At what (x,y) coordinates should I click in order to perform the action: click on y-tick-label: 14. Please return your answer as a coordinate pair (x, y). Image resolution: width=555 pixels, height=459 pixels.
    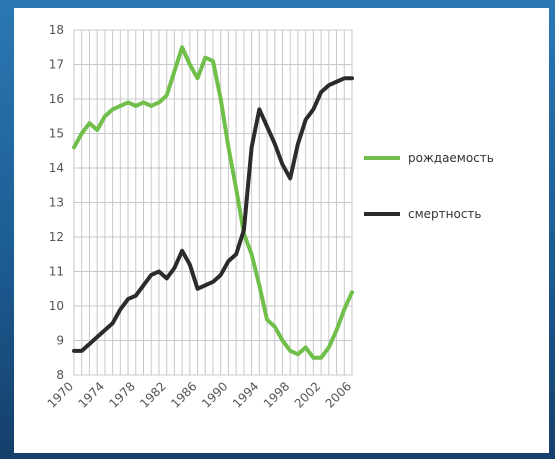
    Looking at the image, I should click on (56, 168).